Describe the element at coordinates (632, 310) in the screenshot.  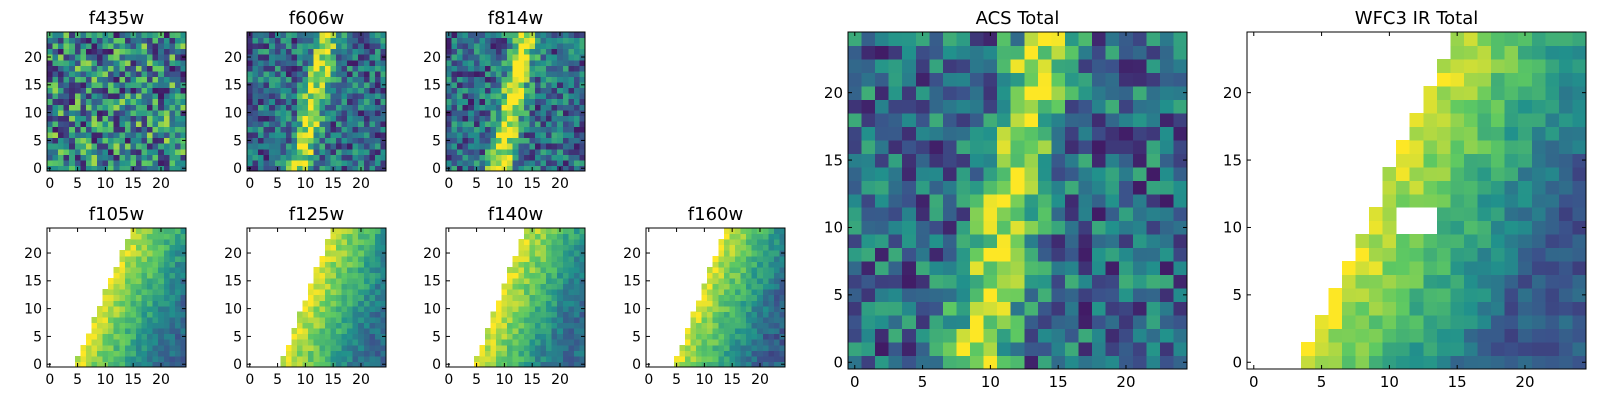
I see `y-tick-label: 10` at that location.